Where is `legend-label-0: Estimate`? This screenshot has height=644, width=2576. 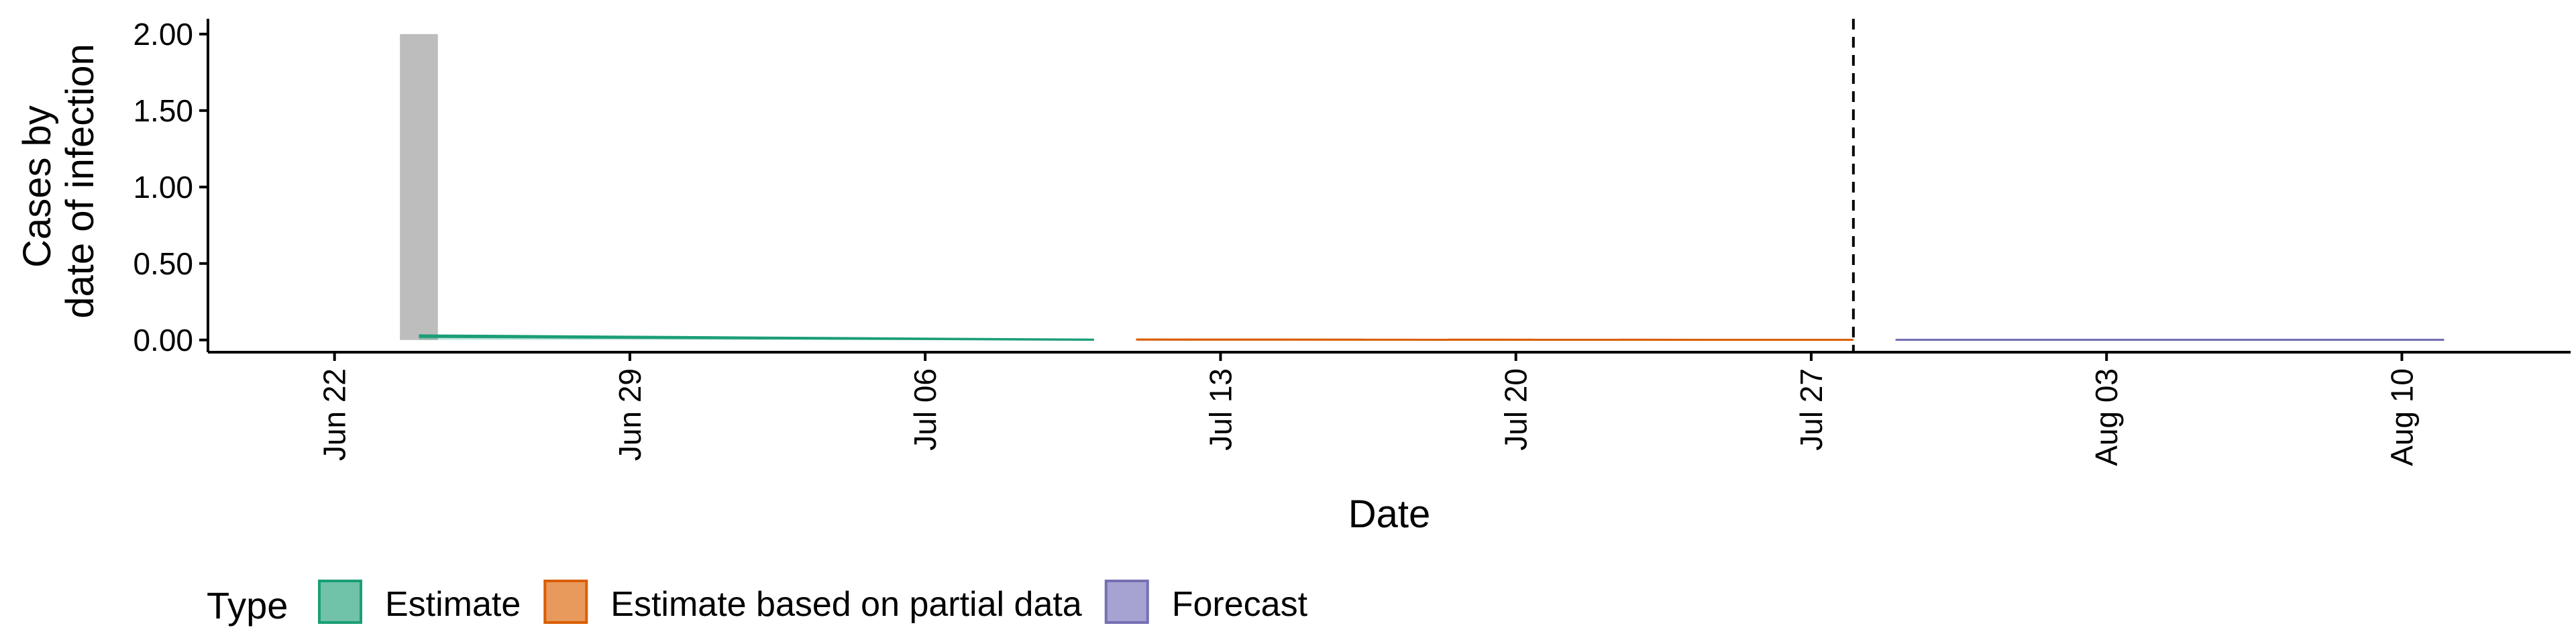 legend-label-0: Estimate is located at coordinates (453, 604).